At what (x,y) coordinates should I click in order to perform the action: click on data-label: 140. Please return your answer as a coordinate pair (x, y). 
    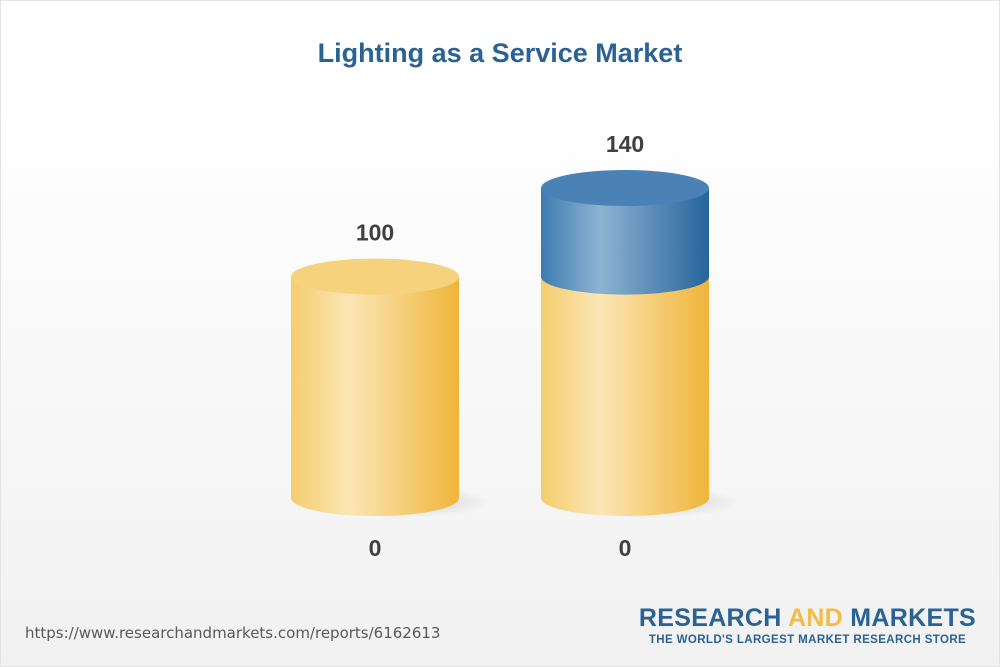
    Looking at the image, I should click on (625, 144).